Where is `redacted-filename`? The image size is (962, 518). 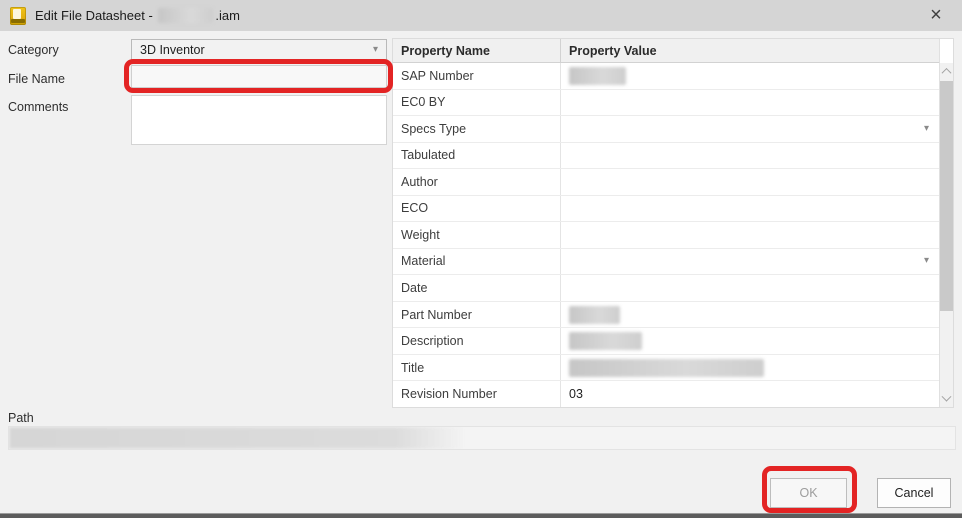 redacted-filename is located at coordinates (186, 15).